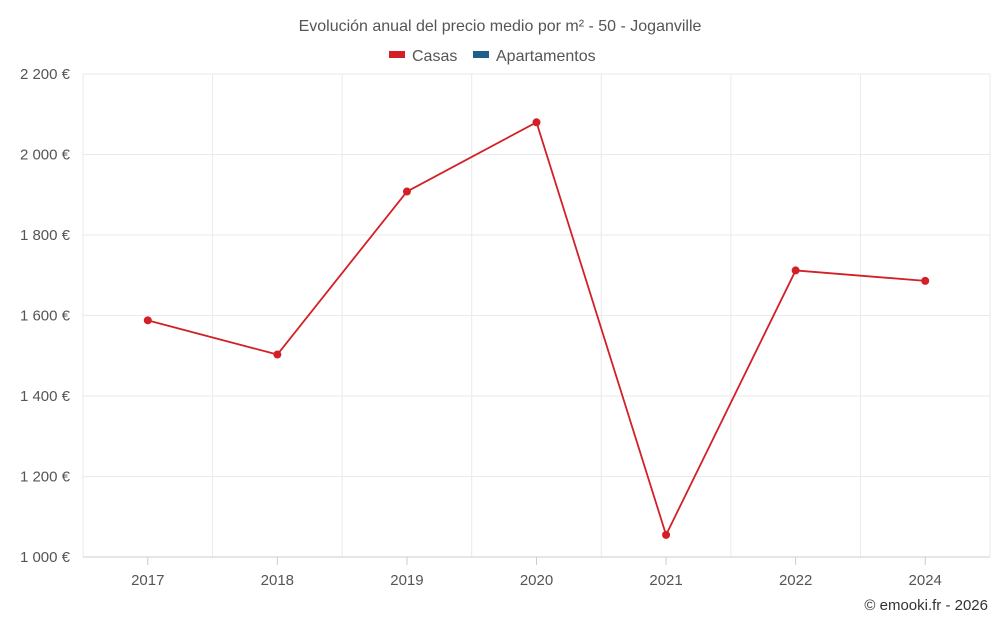  Describe the element at coordinates (45, 557) in the screenshot. I see `y-tick-label: 1 000 €` at that location.